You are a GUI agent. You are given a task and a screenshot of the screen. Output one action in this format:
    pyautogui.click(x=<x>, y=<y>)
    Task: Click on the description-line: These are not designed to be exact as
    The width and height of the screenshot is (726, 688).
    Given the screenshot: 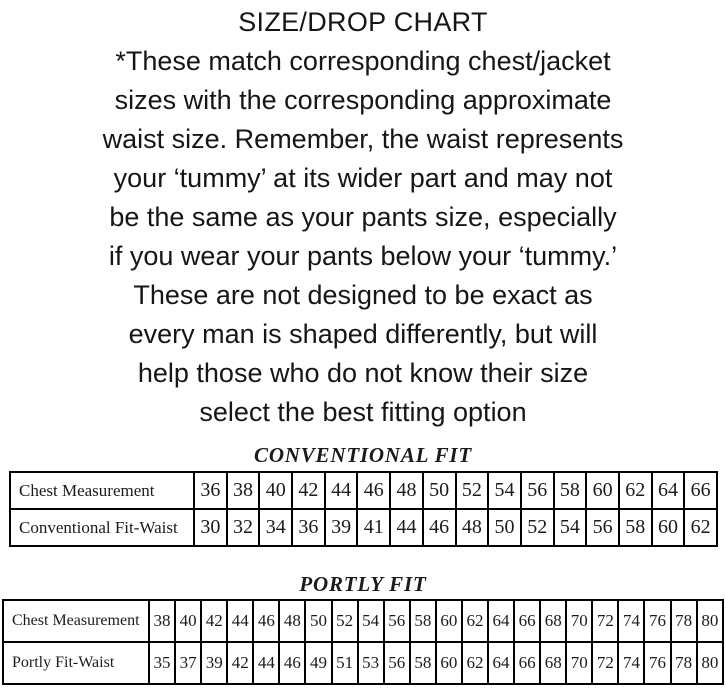 What is the action you would take?
    pyautogui.click(x=363, y=295)
    